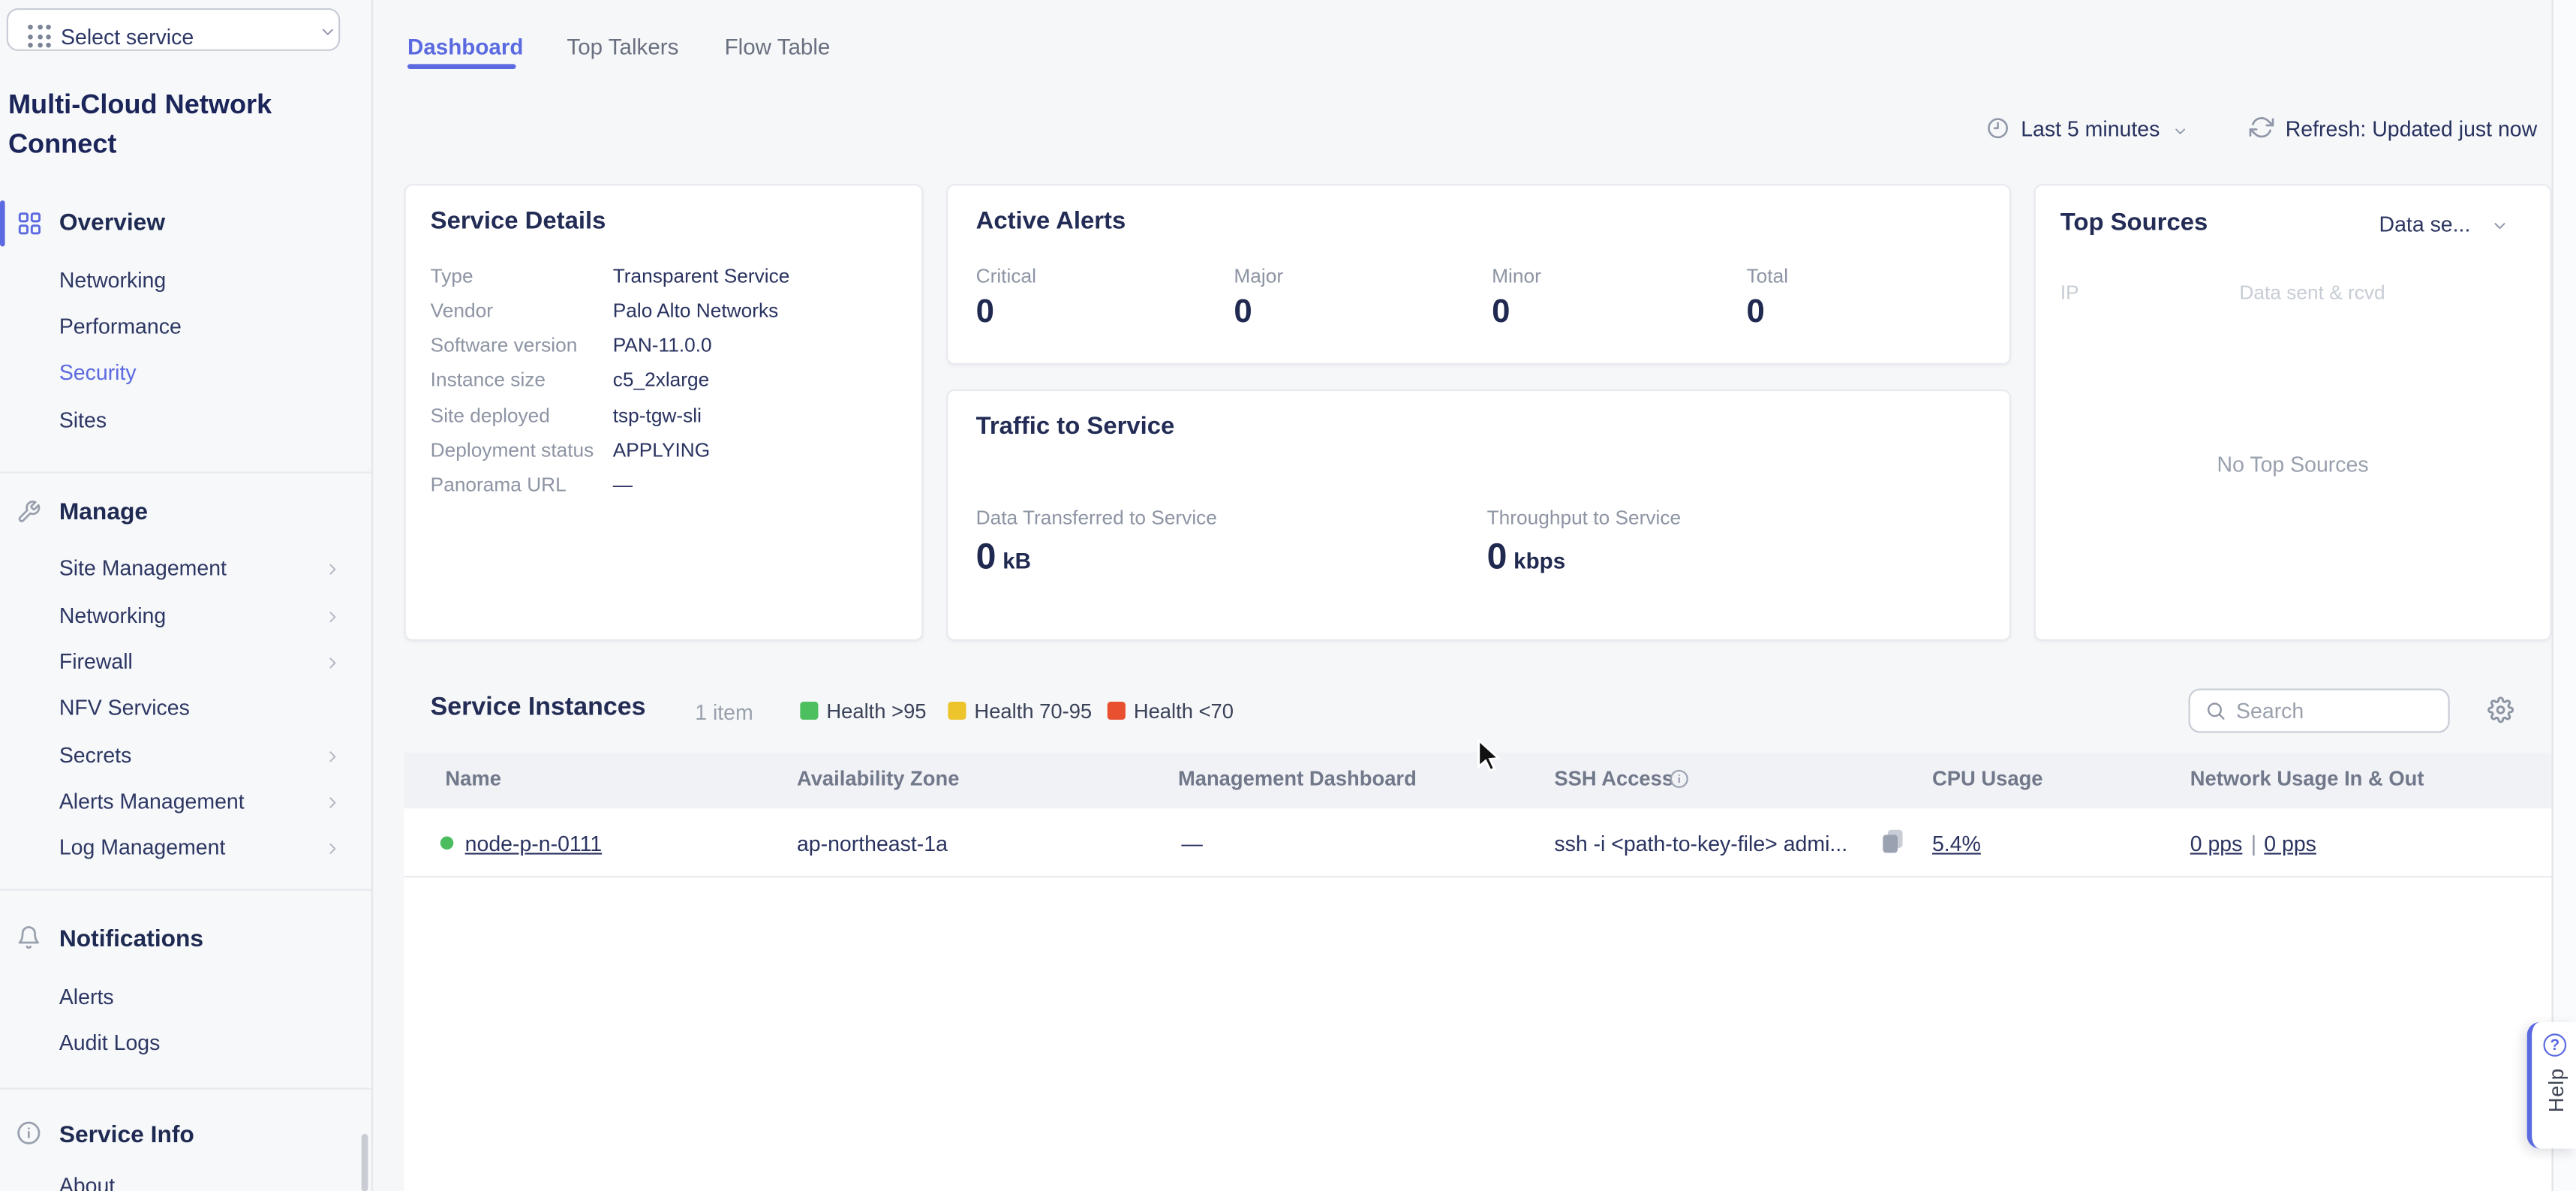 The height and width of the screenshot is (1191, 2576). What do you see at coordinates (124, 707) in the screenshot?
I see `sidebar-item-nfv-services: NFV Services` at bounding box center [124, 707].